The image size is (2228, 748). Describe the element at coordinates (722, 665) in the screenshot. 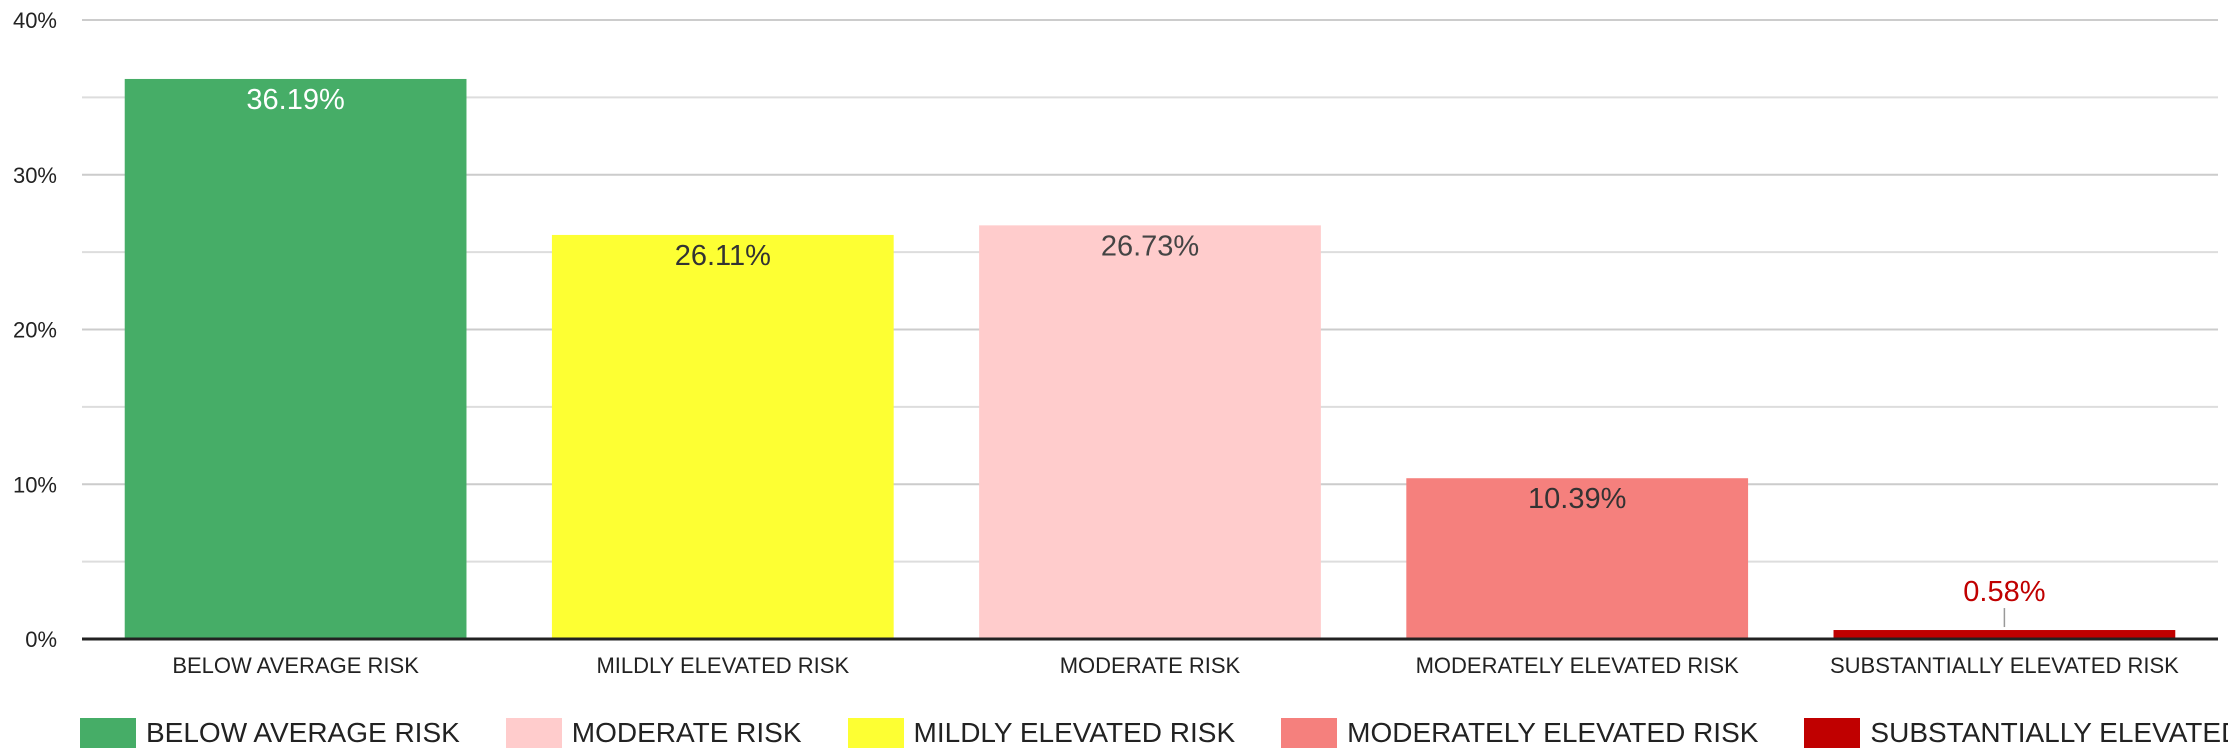

I see `x-category-label: MILDLY ELEVATED RISK` at that location.